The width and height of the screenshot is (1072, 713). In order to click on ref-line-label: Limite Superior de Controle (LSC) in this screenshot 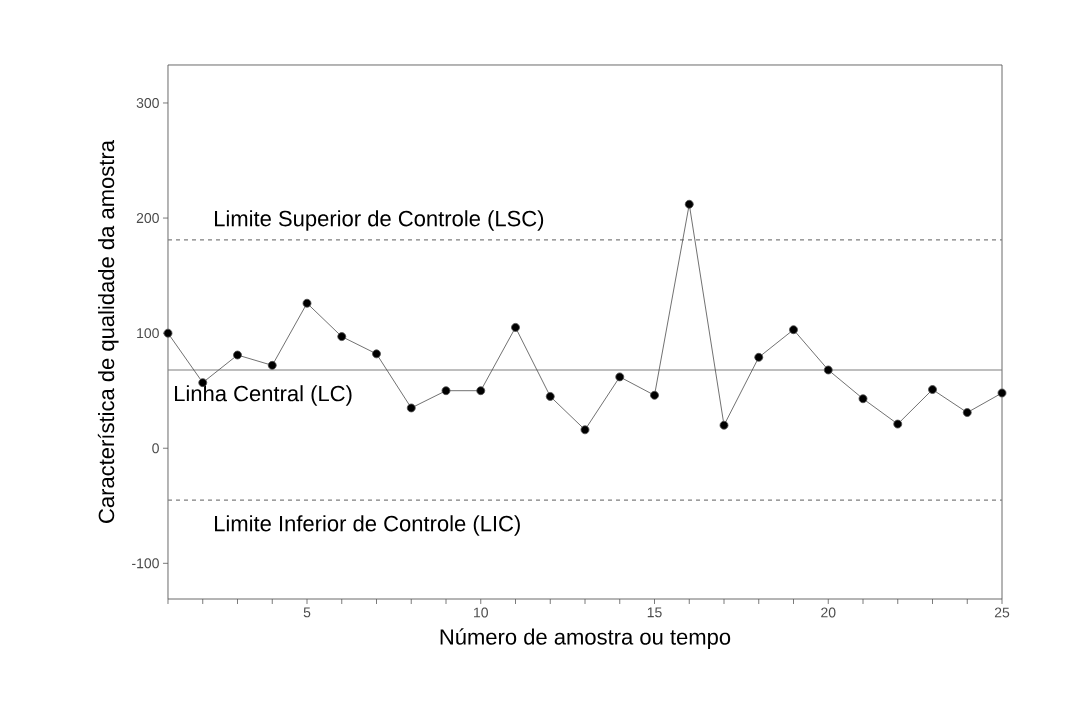, I will do `click(379, 220)`.